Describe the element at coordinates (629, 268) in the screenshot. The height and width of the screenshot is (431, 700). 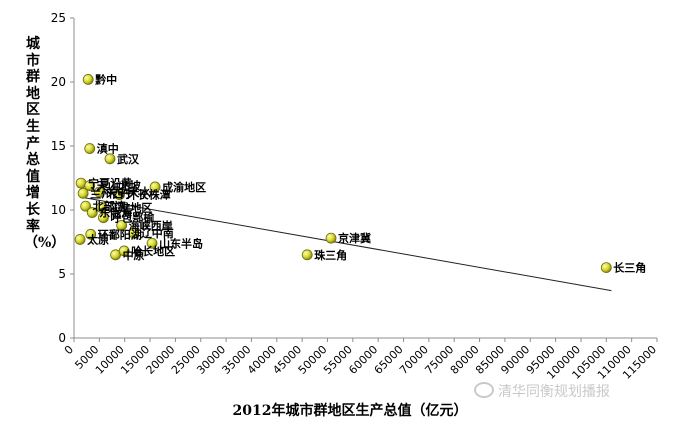
I see `point-label: 长三角` at that location.